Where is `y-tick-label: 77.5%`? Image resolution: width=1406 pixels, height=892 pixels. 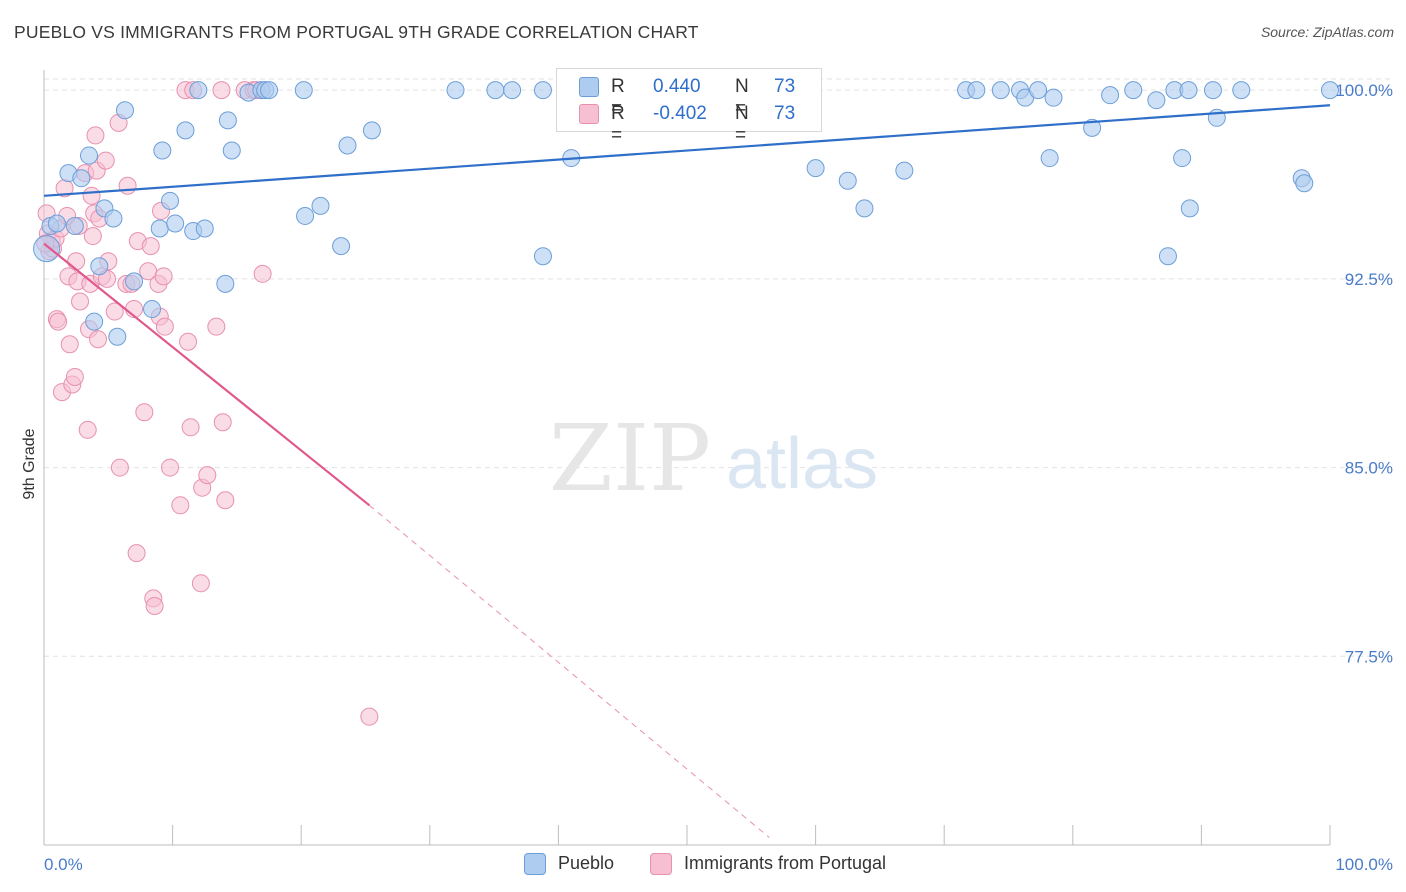
y-tick-label: 77.5% is located at coordinates (1369, 656).